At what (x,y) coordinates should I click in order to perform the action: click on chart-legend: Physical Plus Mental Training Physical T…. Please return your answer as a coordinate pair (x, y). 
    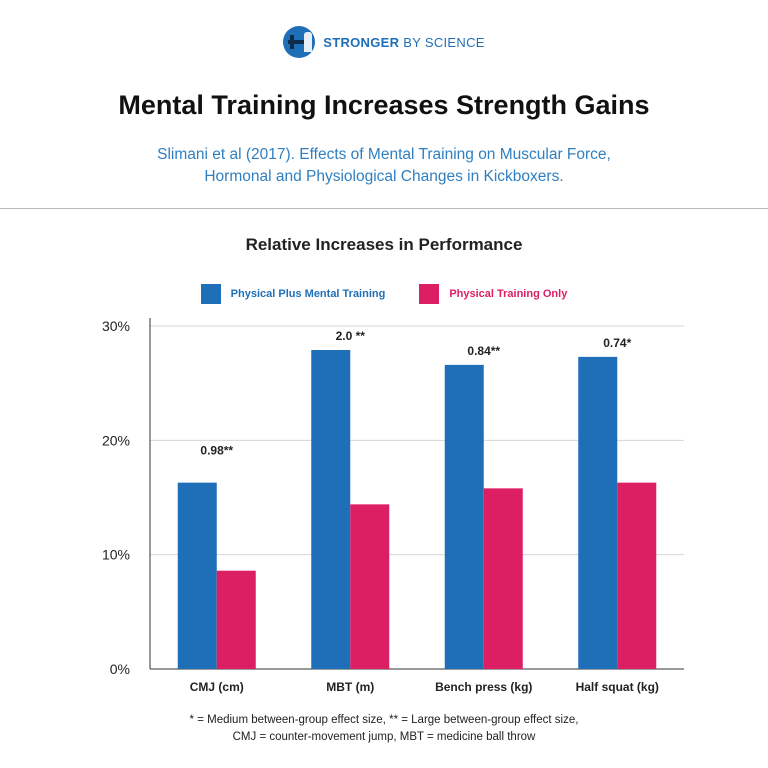
    Looking at the image, I should click on (384, 294).